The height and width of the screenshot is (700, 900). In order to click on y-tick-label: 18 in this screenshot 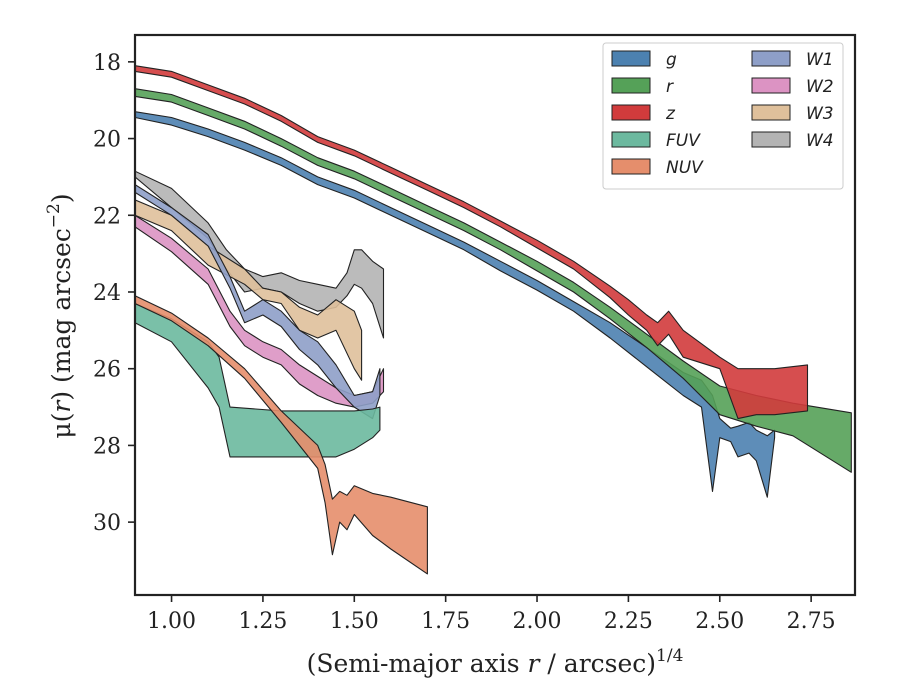, I will do `click(107, 63)`.